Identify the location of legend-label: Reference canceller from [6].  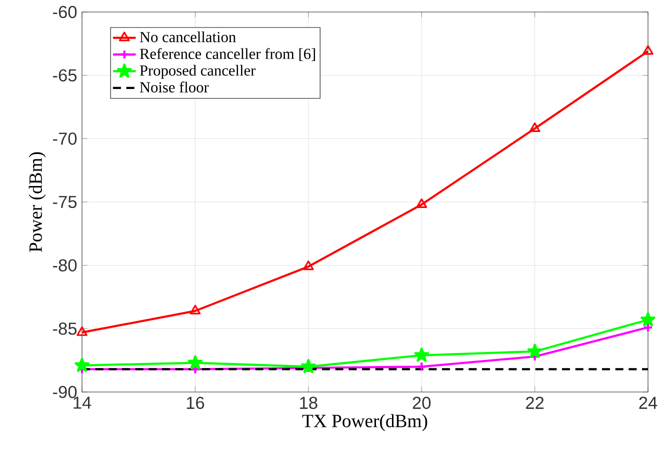
(227, 54).